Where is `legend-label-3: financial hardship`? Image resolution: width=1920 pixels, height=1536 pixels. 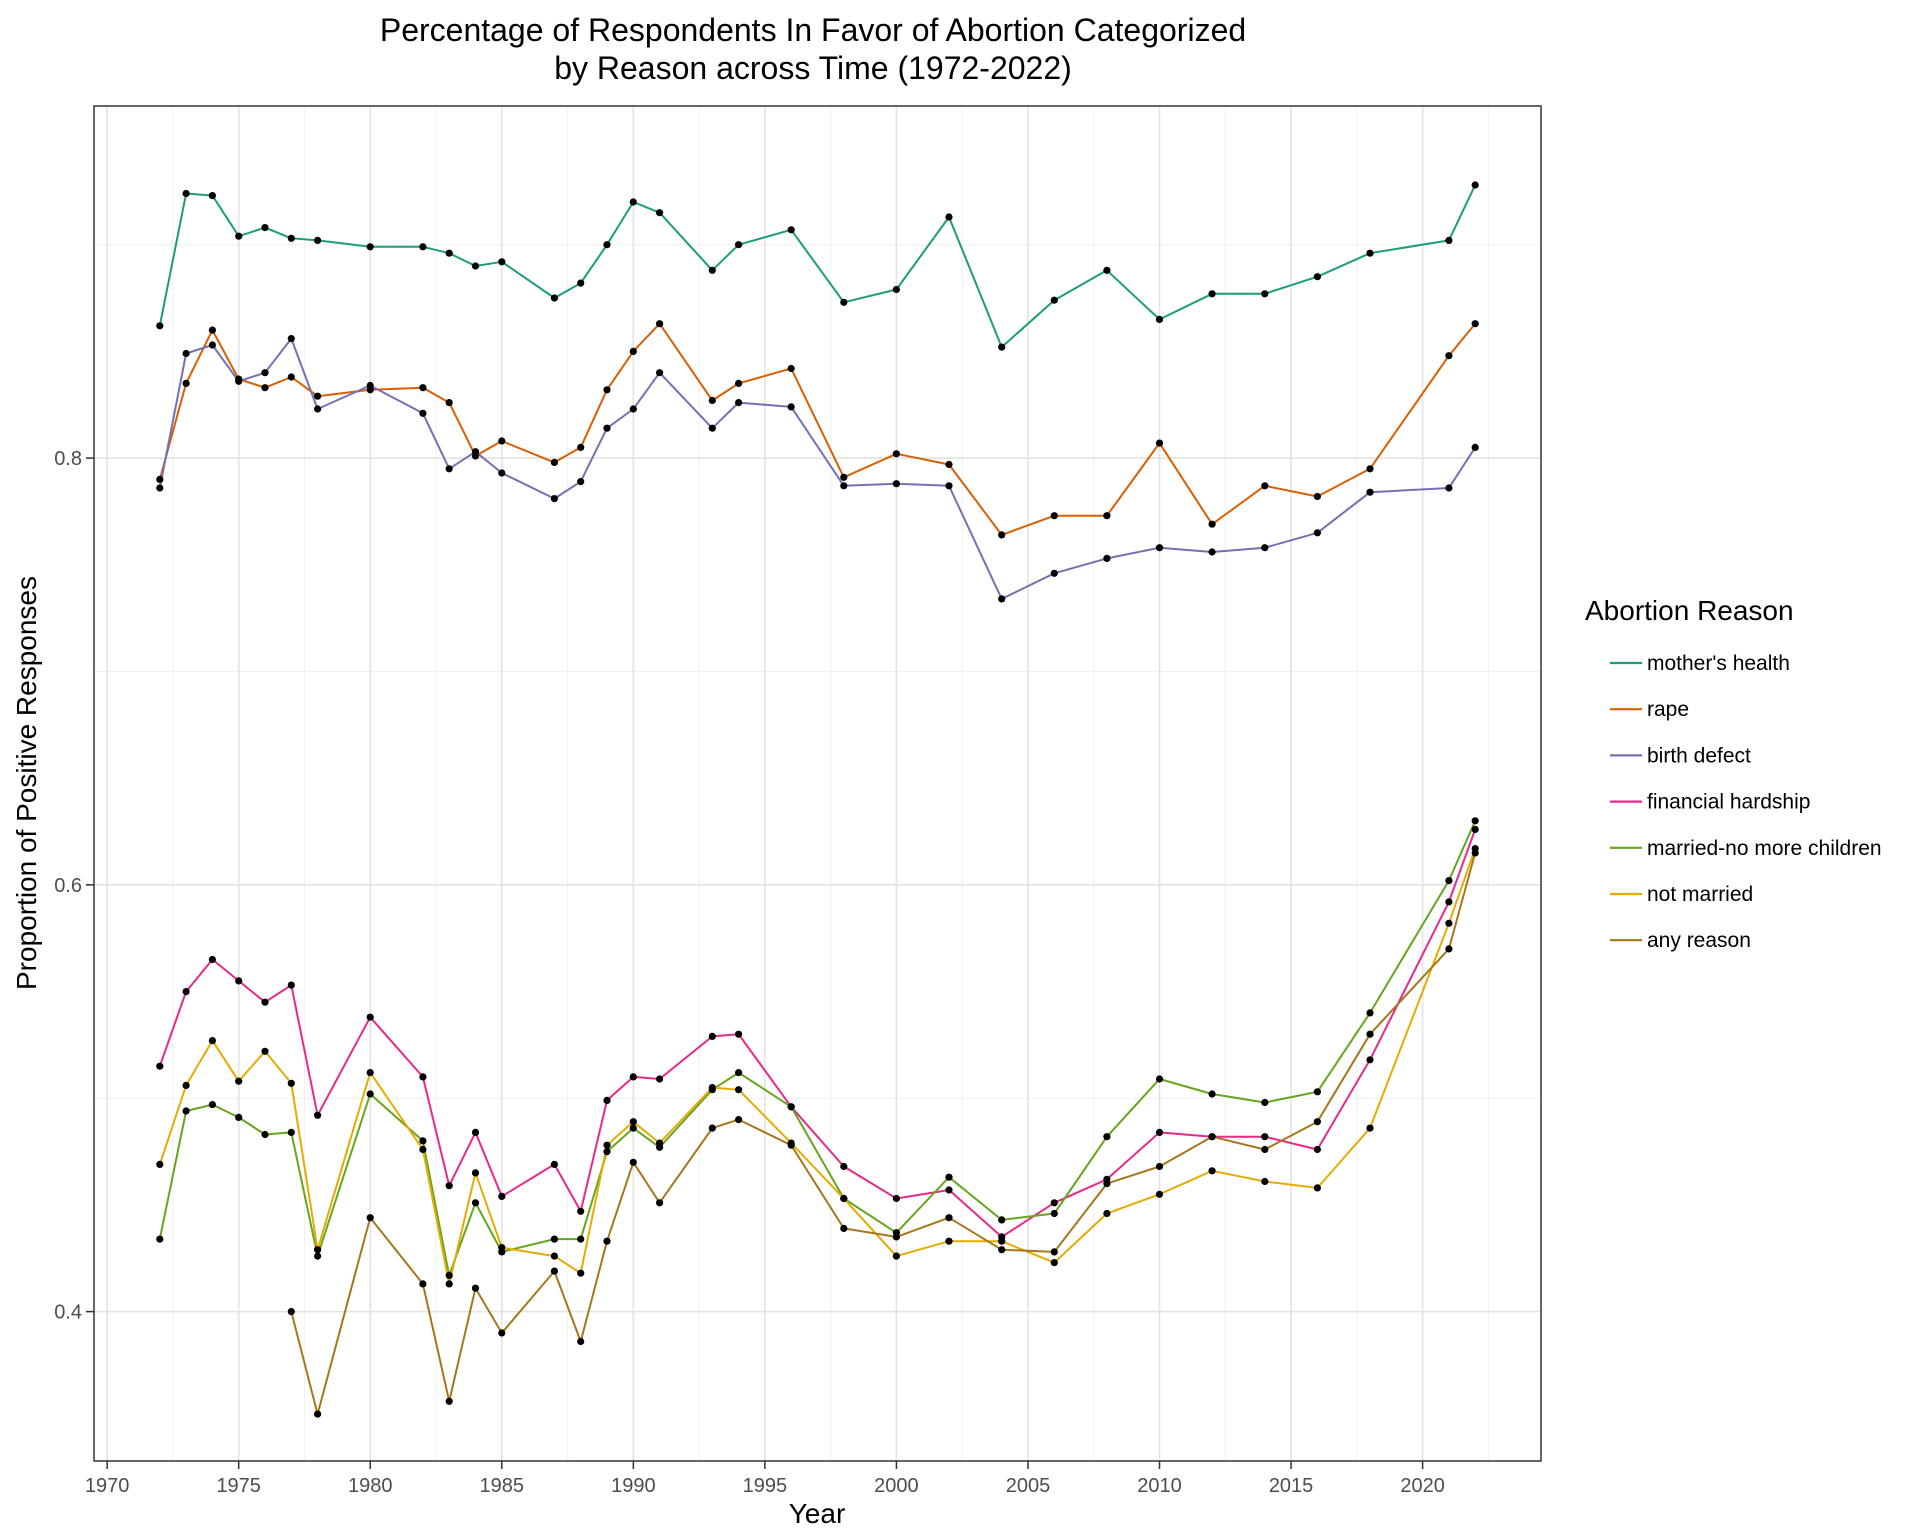
legend-label-3: financial hardship is located at coordinates (1728, 802).